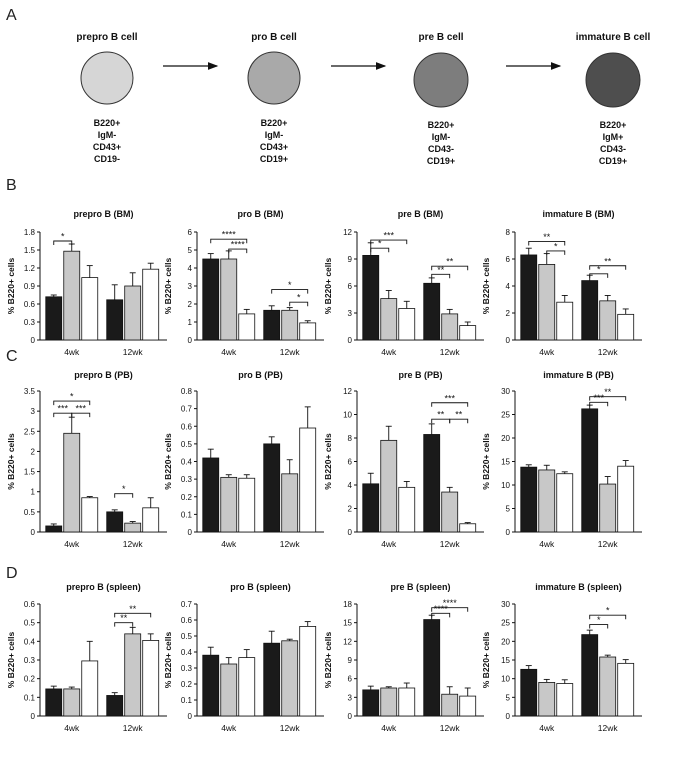 The height and width of the screenshot is (761, 685). I want to click on y-tick-label: 15, so click(505, 462).